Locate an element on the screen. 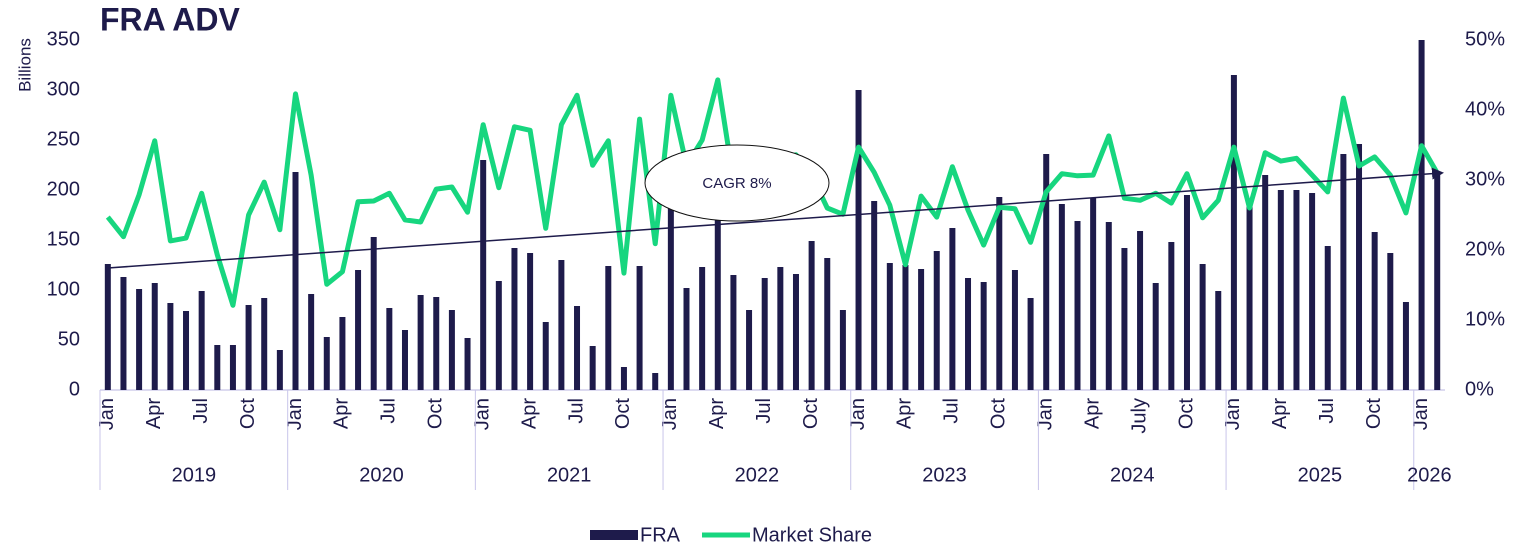 Image resolution: width=1519 pixels, height=549 pixels. y-tick-label: 250 is located at coordinates (63, 139).